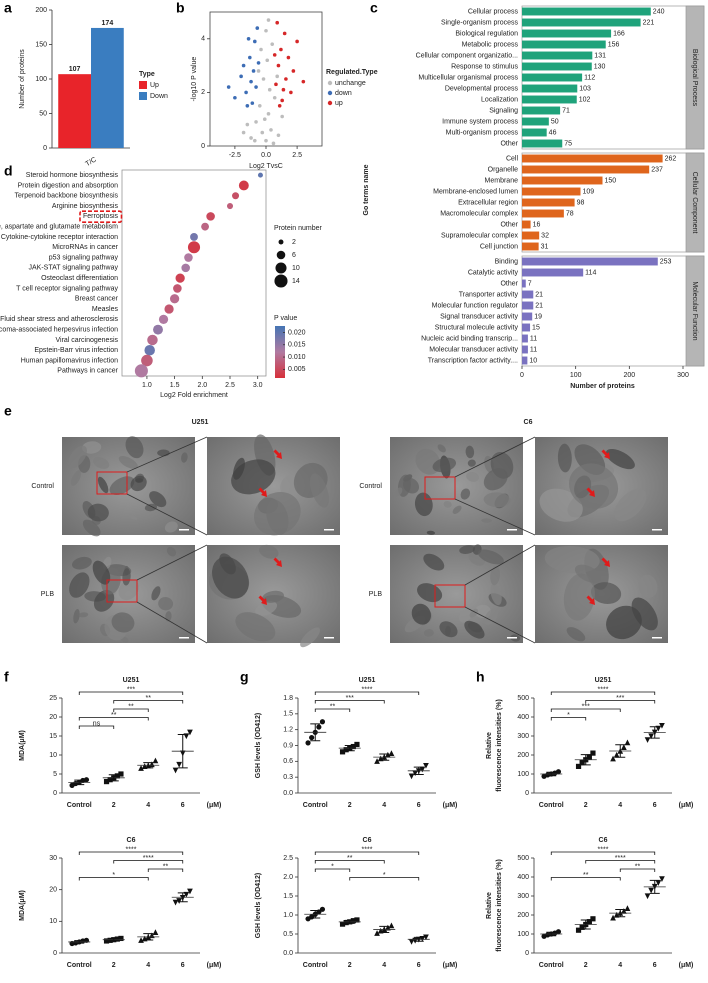  I want to click on category-label: Binding, so click(506, 261).